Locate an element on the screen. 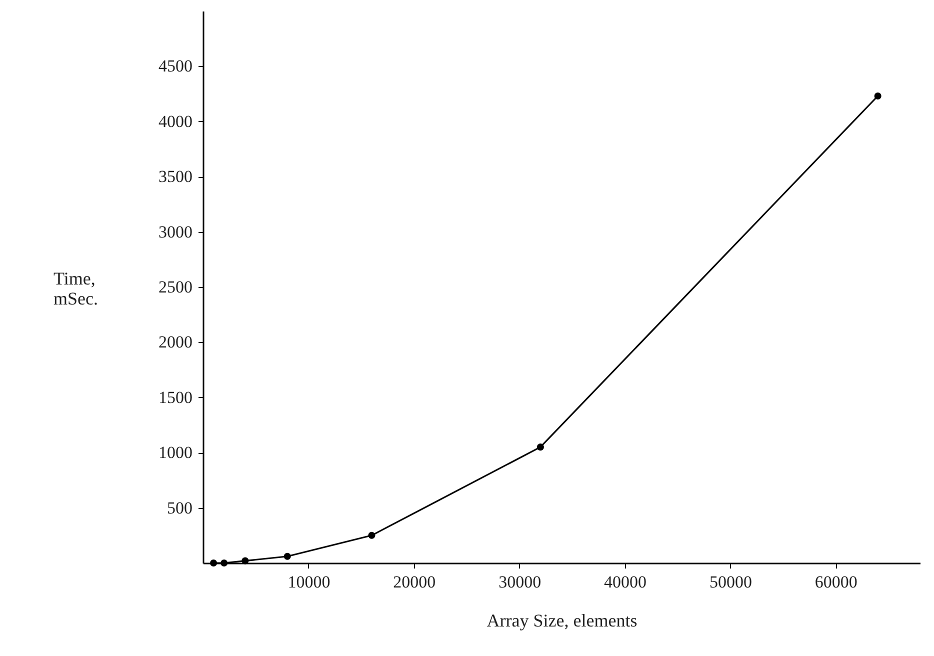 The height and width of the screenshot is (656, 934). y-tick-label: 3500 is located at coordinates (175, 176).